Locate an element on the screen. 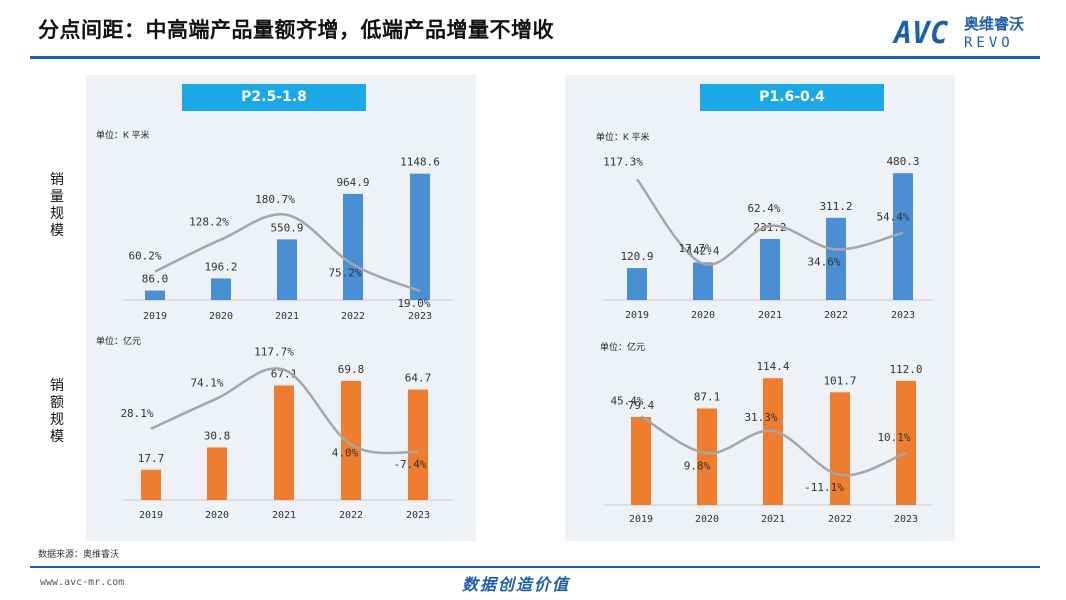  bar-value-label: 964.9 is located at coordinates (352, 182).